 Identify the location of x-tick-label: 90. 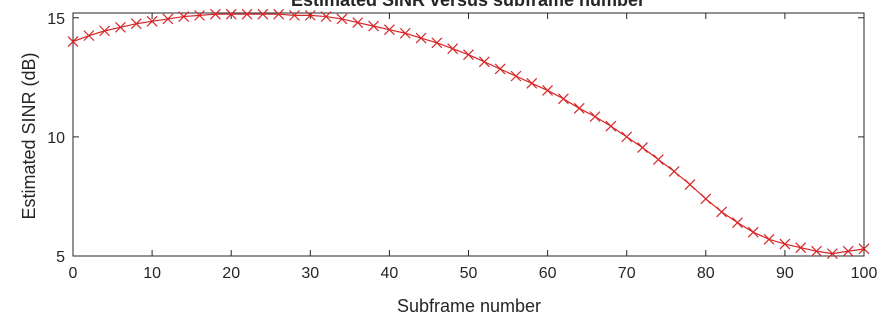
(785, 273).